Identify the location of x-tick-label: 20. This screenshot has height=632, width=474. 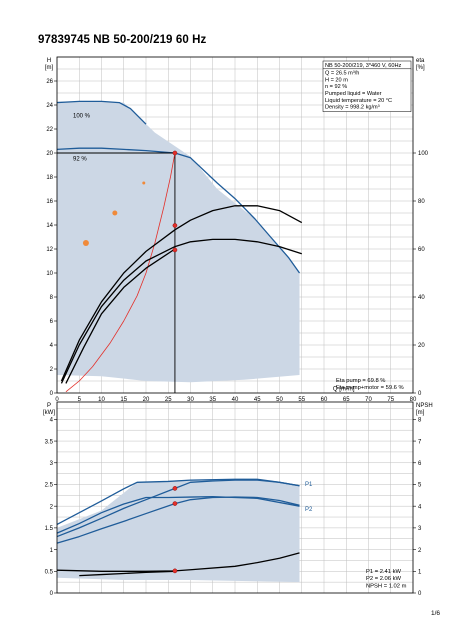
(146, 400).